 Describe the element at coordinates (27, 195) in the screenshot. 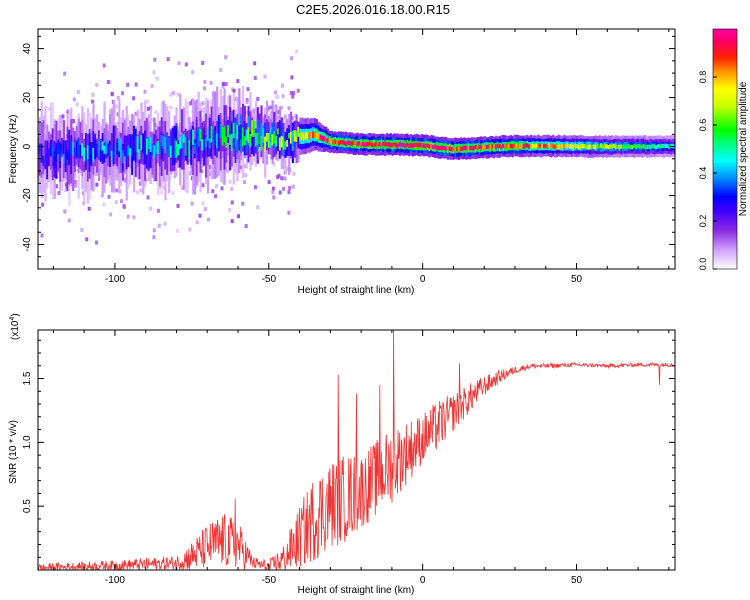

I see `spectrogram-y-tick-label: -20` at that location.